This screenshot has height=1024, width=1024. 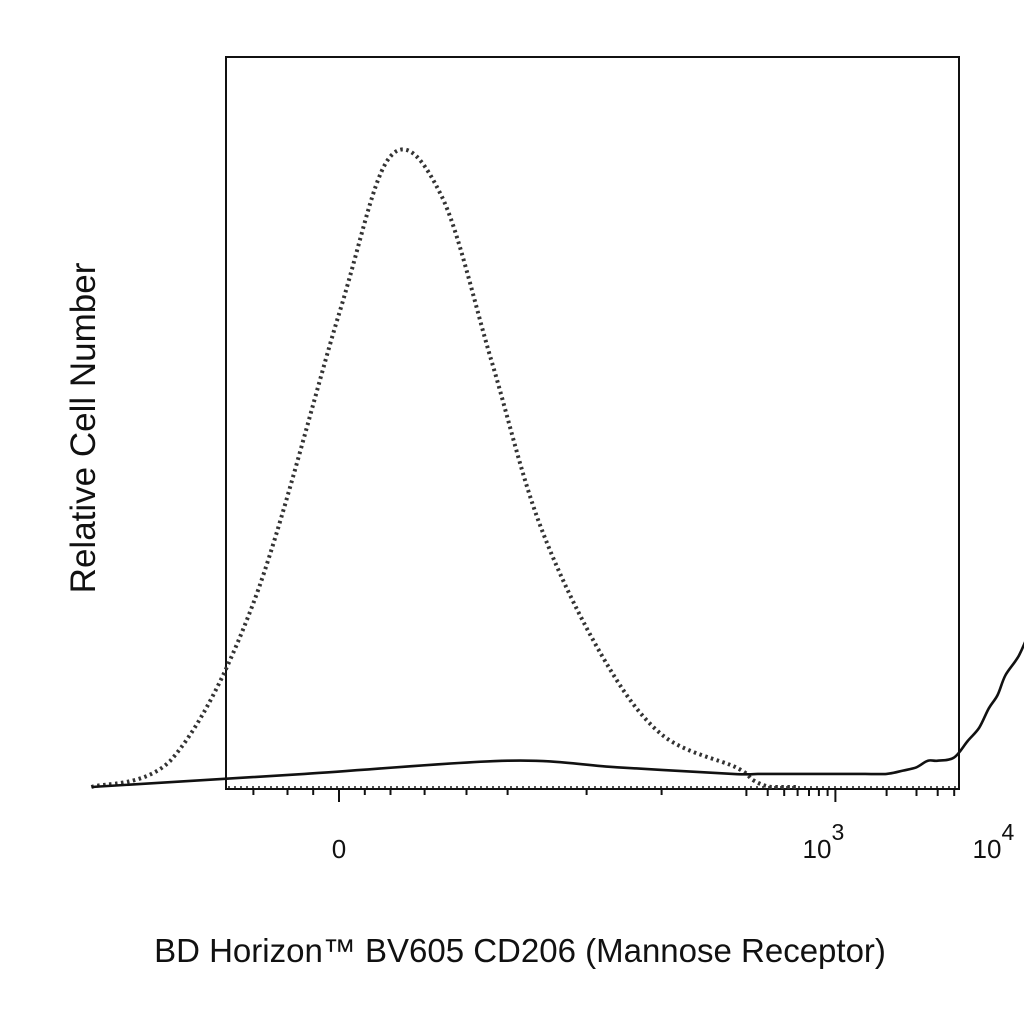 I want to click on x-tick-label: 0, so click(x=339, y=849).